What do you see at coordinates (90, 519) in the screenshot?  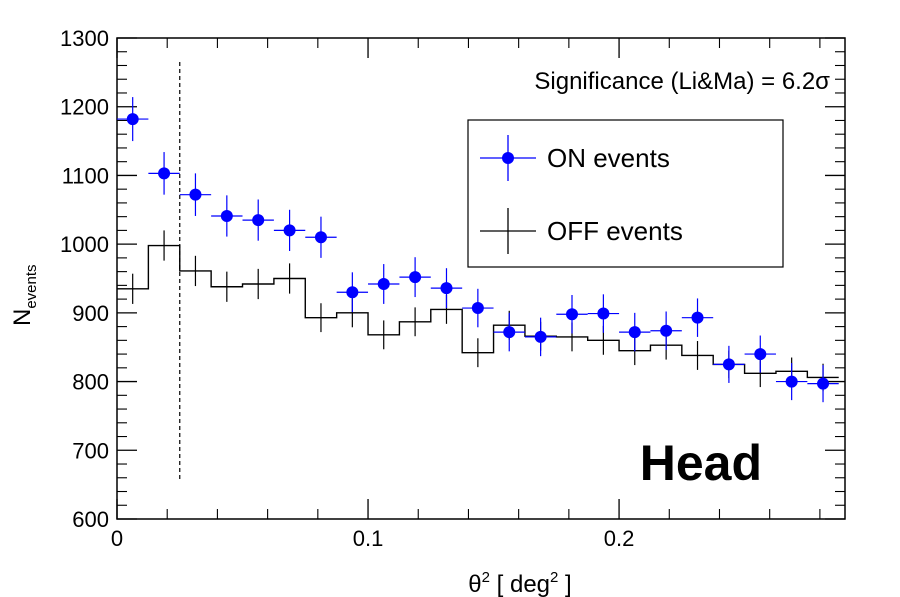 I see `y-tick-label: 600` at bounding box center [90, 519].